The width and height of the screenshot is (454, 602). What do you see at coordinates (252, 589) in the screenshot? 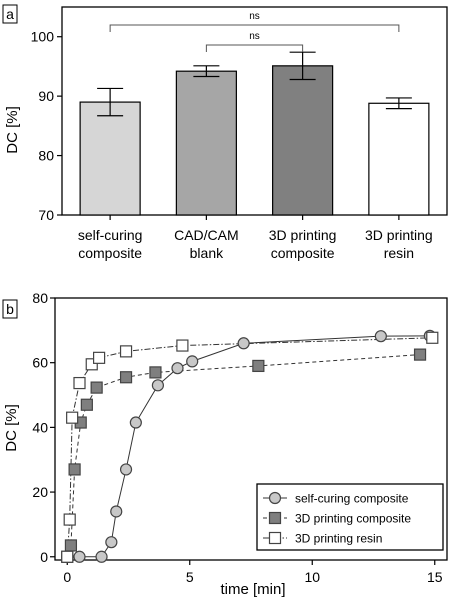
I see `panel-b-x-axis-label: time [min]` at bounding box center [252, 589].